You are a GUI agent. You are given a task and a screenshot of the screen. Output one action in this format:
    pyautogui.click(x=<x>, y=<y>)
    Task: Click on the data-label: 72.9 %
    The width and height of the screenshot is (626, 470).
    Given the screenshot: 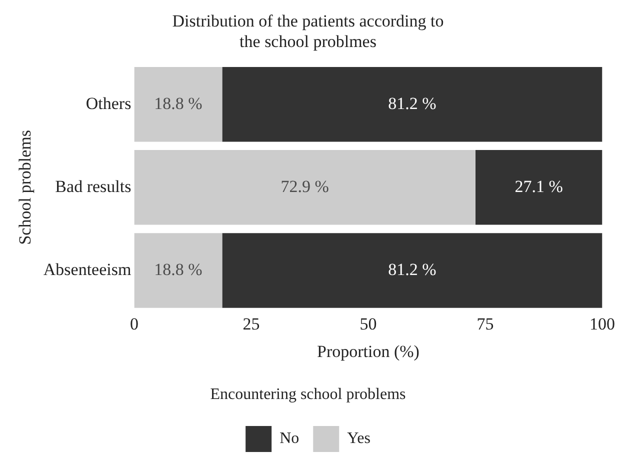 What is the action you would take?
    pyautogui.click(x=304, y=186)
    